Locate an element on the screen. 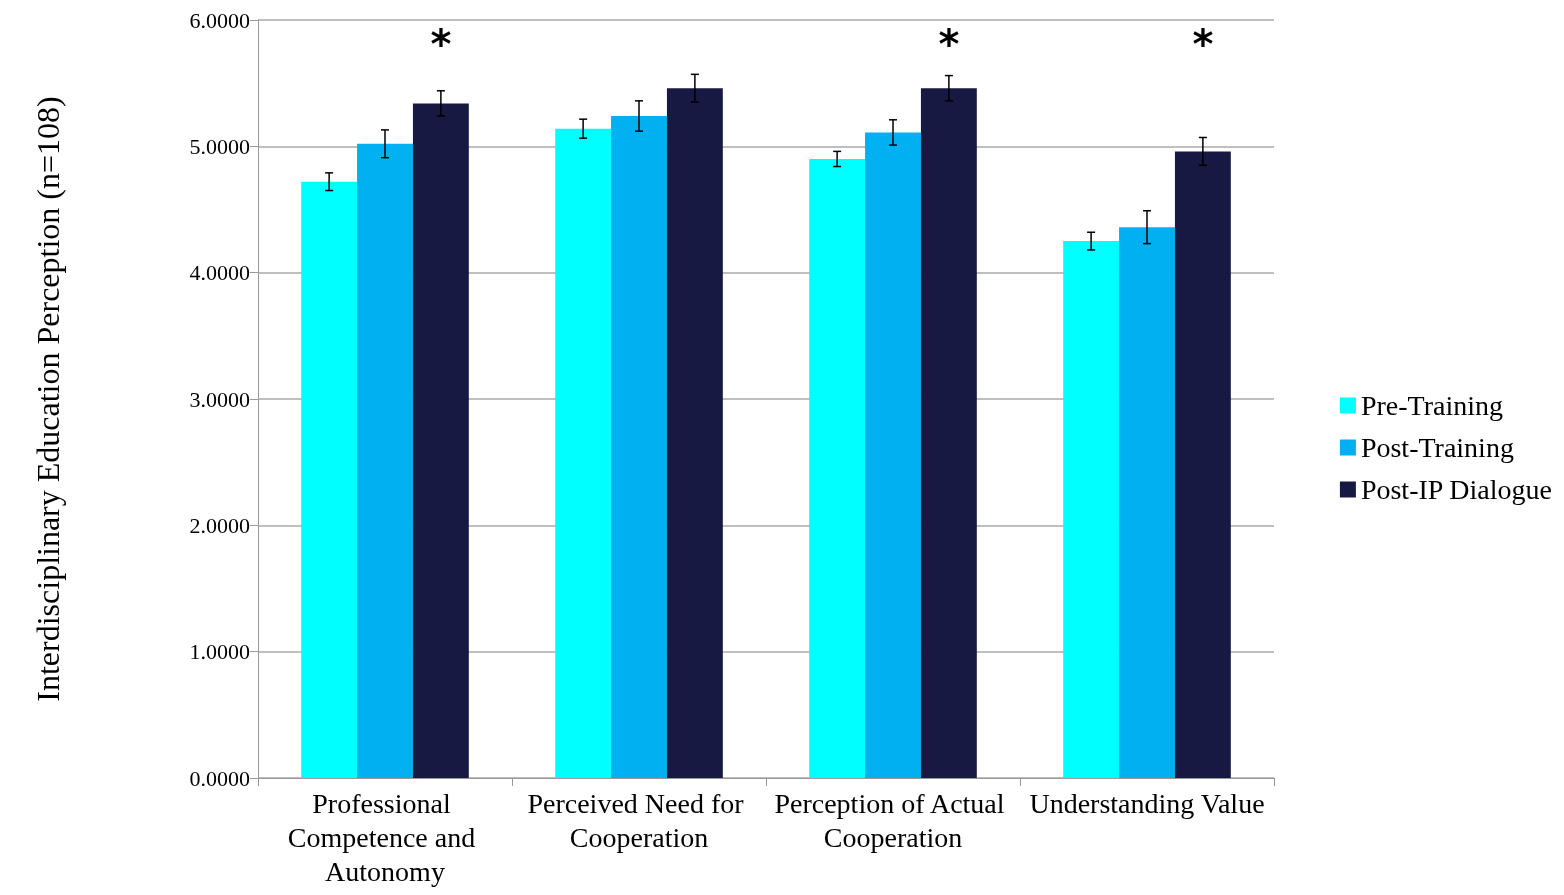  legend-label: Post-IP Dialogue is located at coordinates (1456, 489).